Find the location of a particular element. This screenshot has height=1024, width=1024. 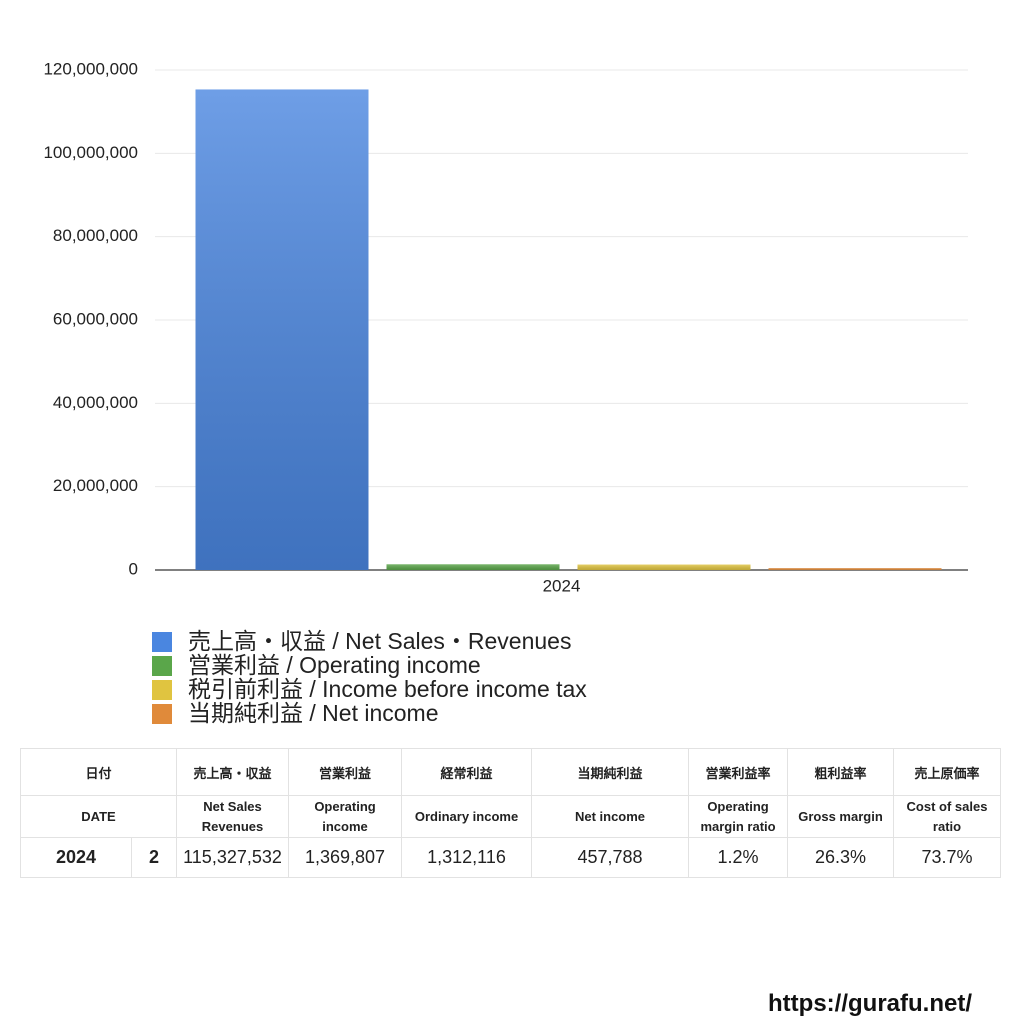

y-tick-label: 100,000,000 is located at coordinates (90, 152).